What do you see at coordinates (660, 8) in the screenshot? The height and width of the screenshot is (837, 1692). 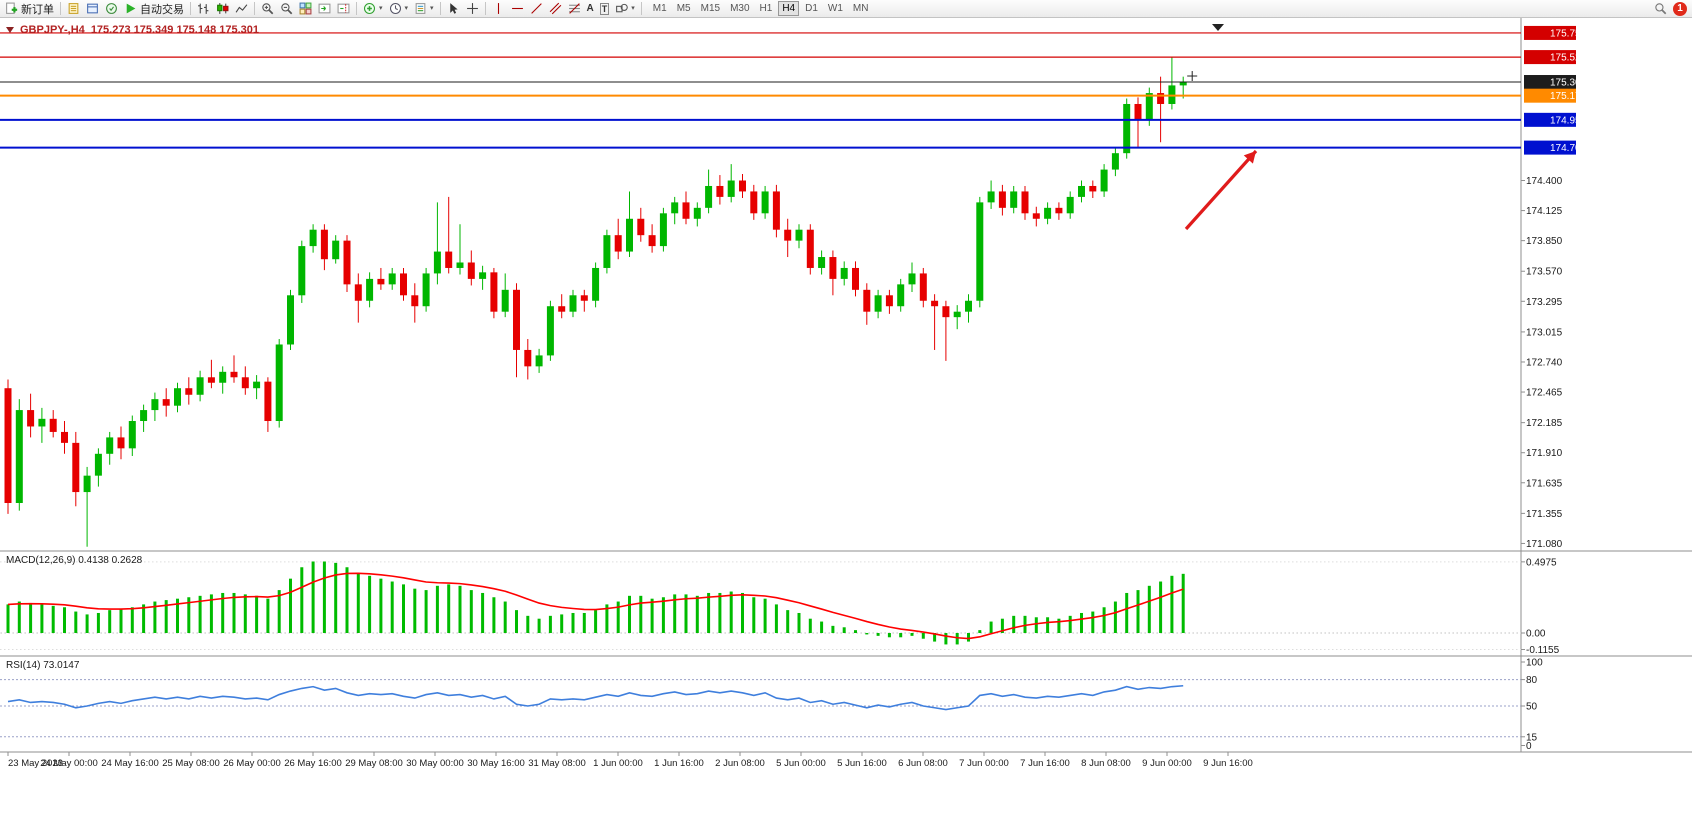 I see `timeframe-button-m1: M1` at bounding box center [660, 8].